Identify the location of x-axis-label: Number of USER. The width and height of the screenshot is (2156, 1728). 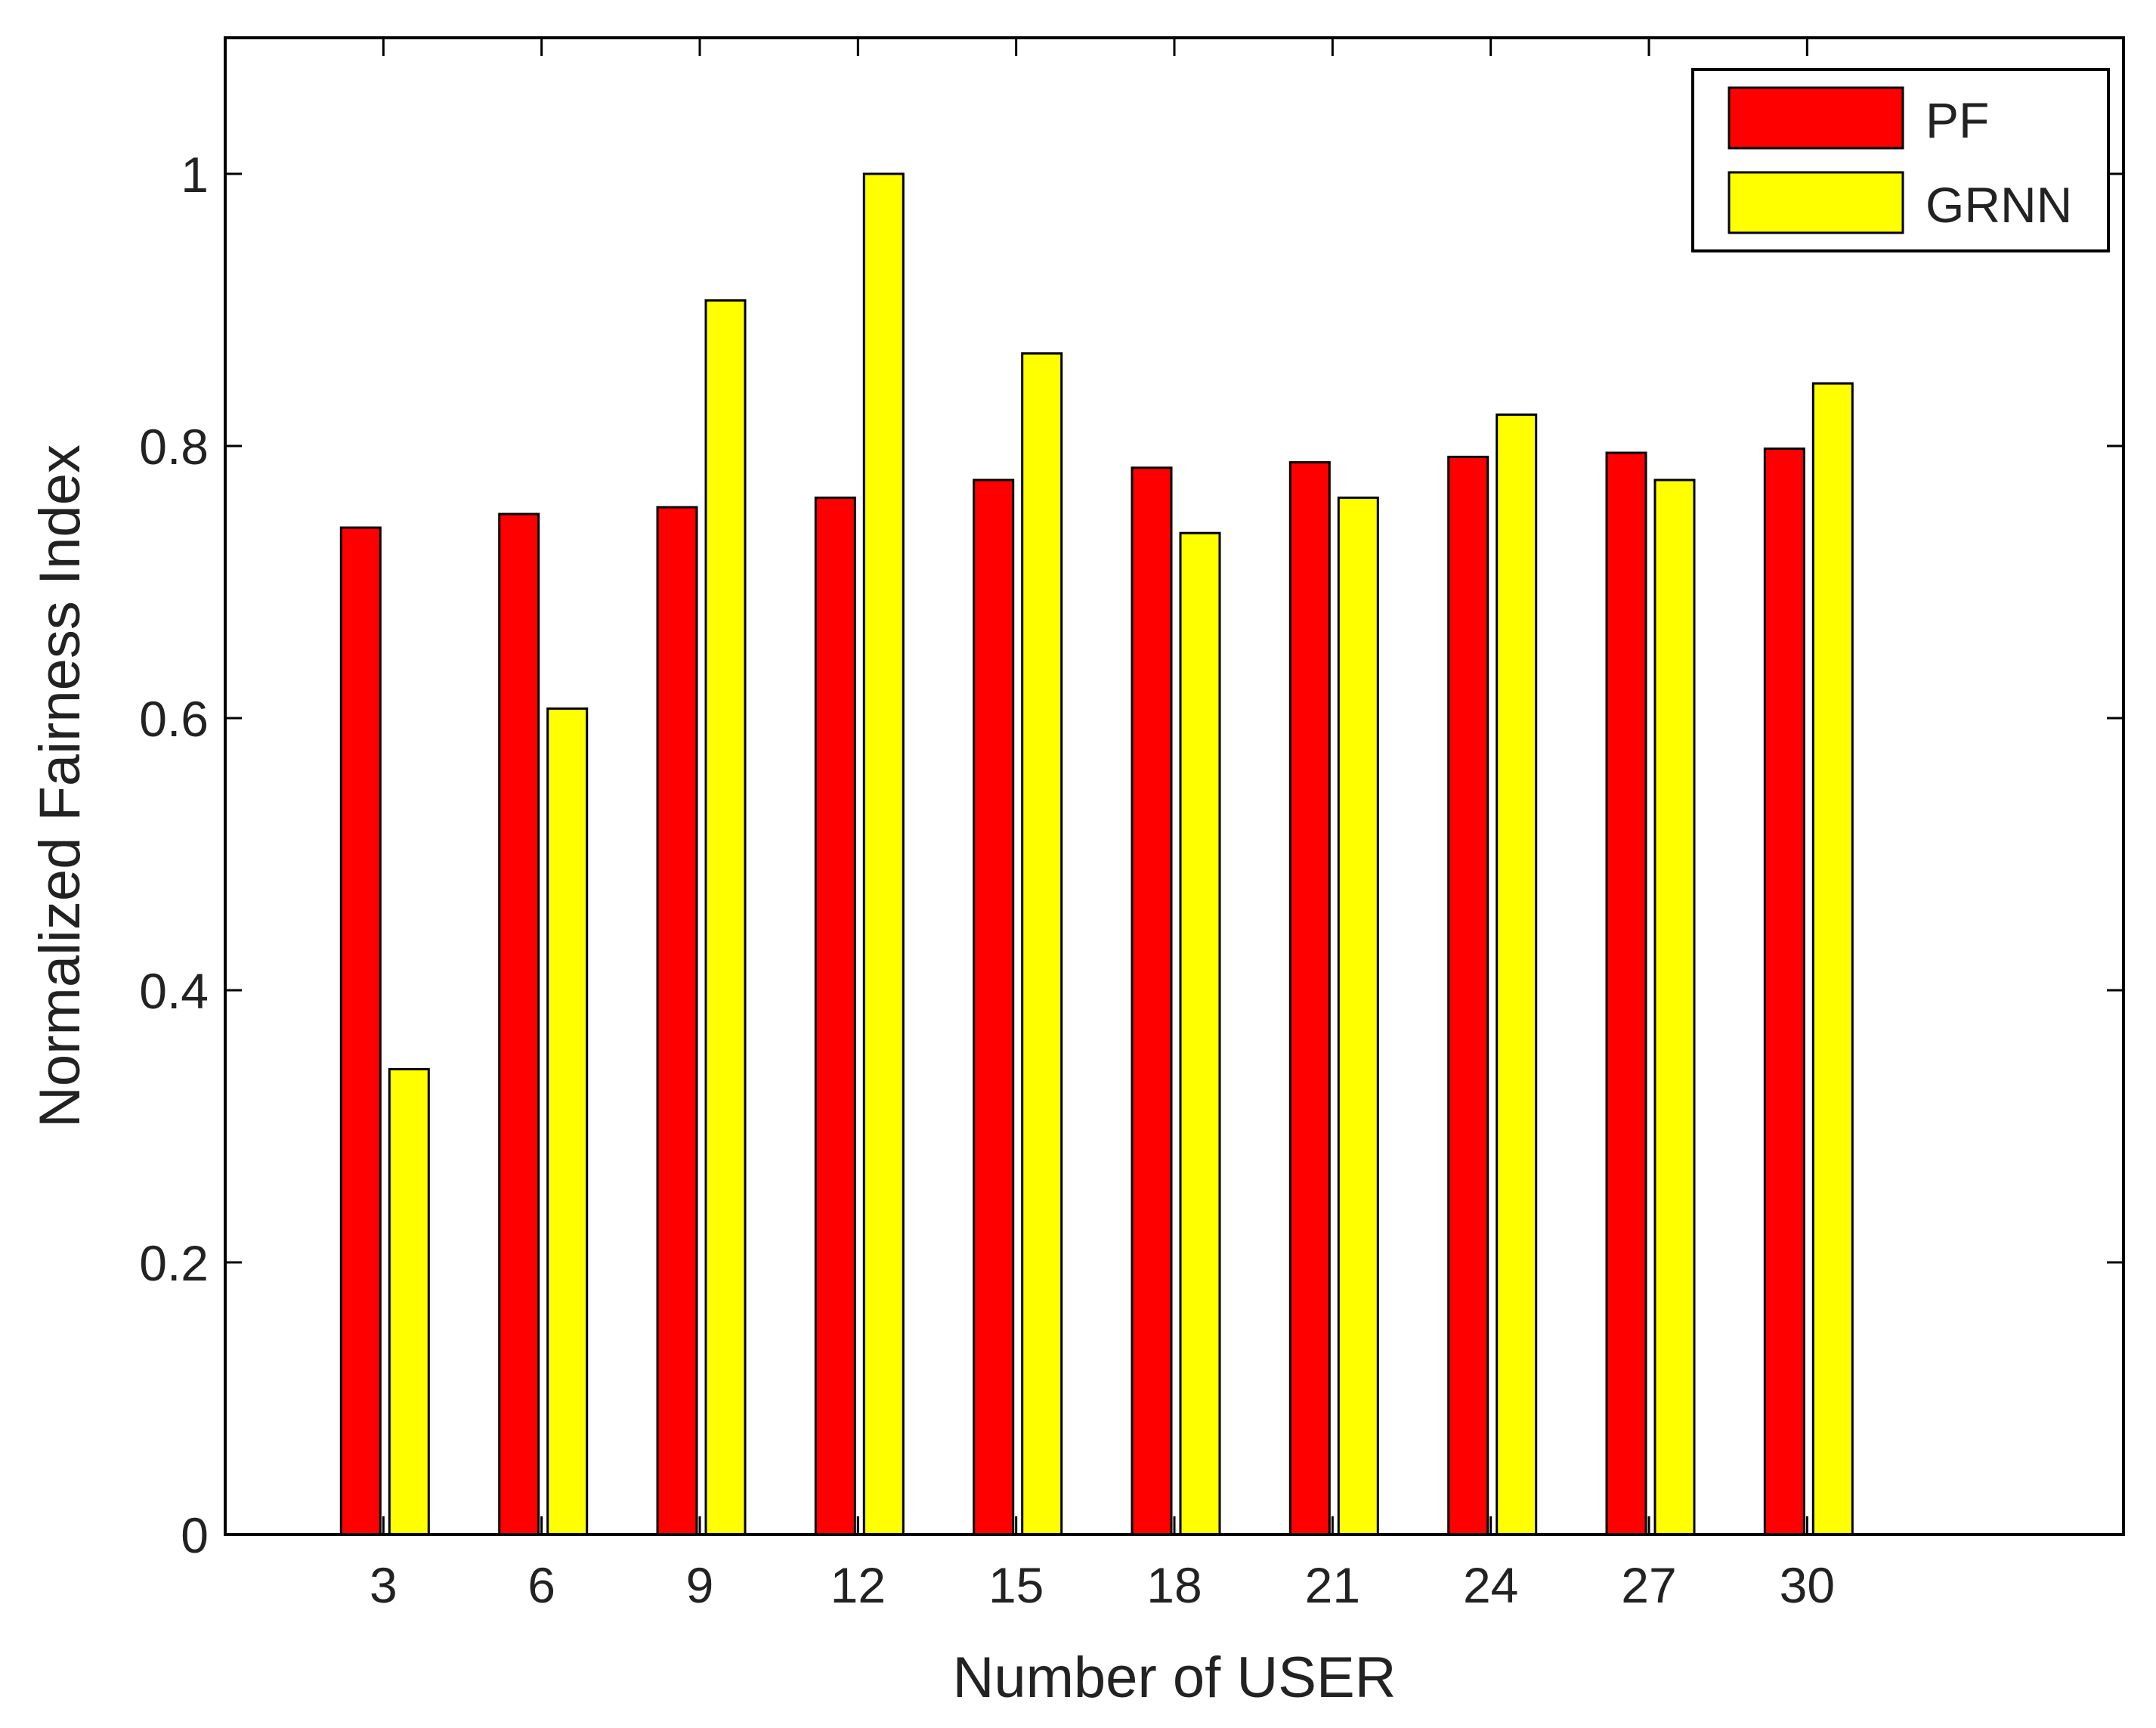
(1174, 1678).